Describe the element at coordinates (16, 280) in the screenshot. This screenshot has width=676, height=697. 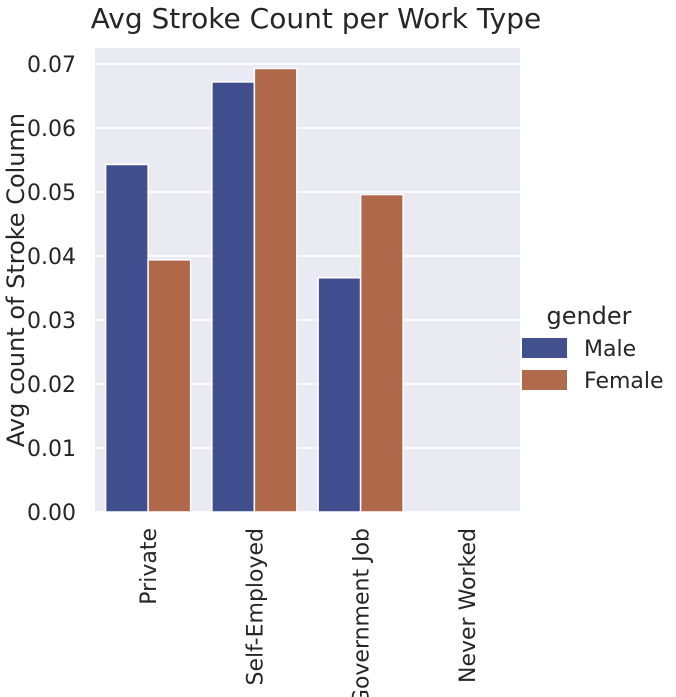
I see `y-axis-label: Avg count of Stroke Column` at that location.